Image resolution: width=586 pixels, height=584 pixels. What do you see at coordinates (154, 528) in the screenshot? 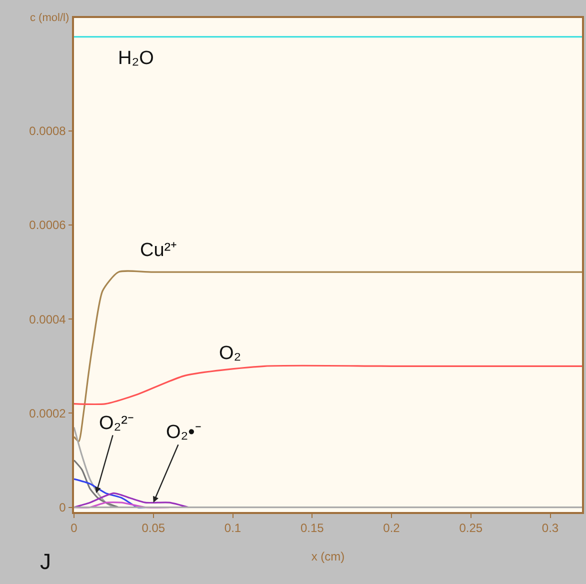
I see `x-tick-label: 0.05` at bounding box center [154, 528].